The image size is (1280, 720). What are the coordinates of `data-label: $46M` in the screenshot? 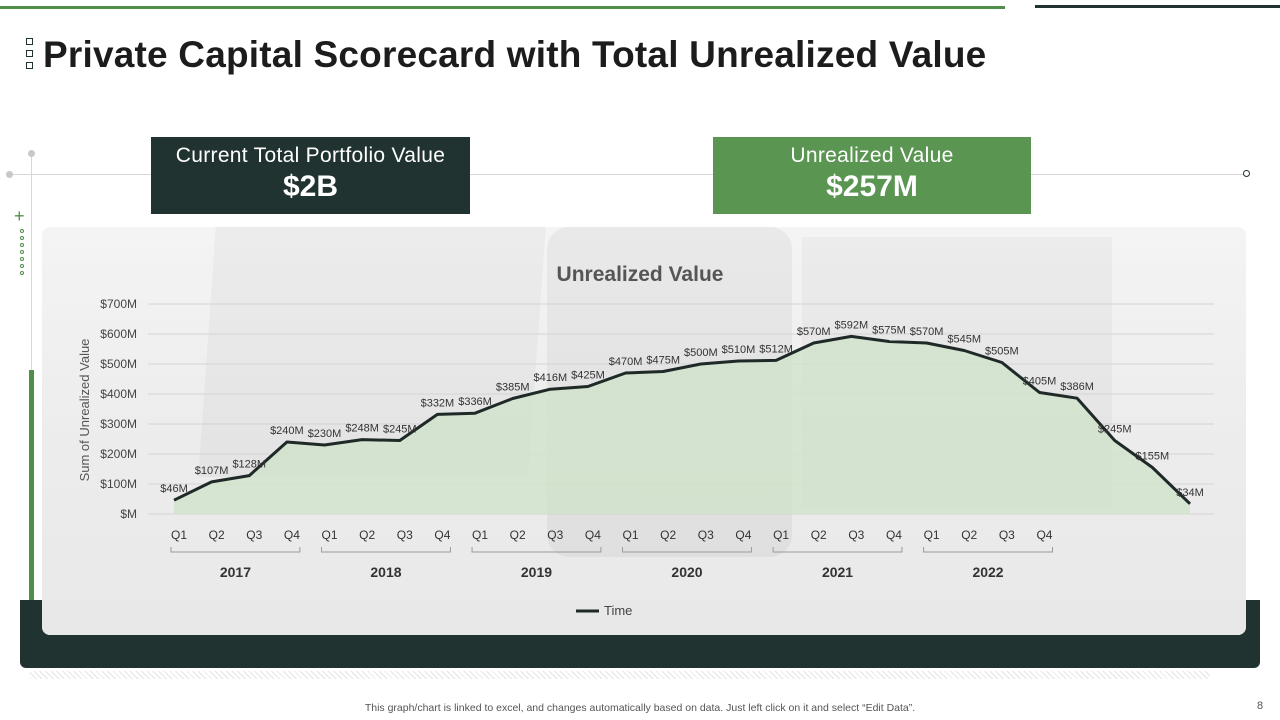 It's located at (174, 489).